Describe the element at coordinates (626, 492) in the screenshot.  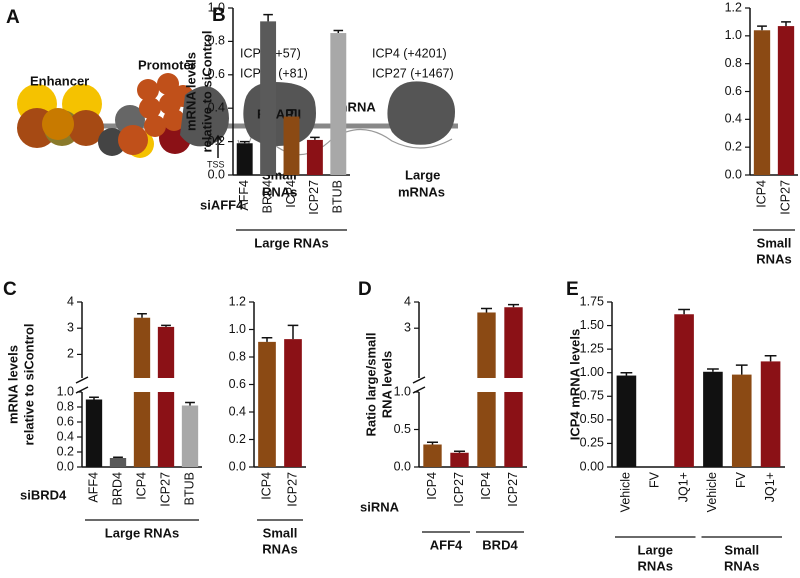
I see `x-tick-label: Vehicle` at that location.